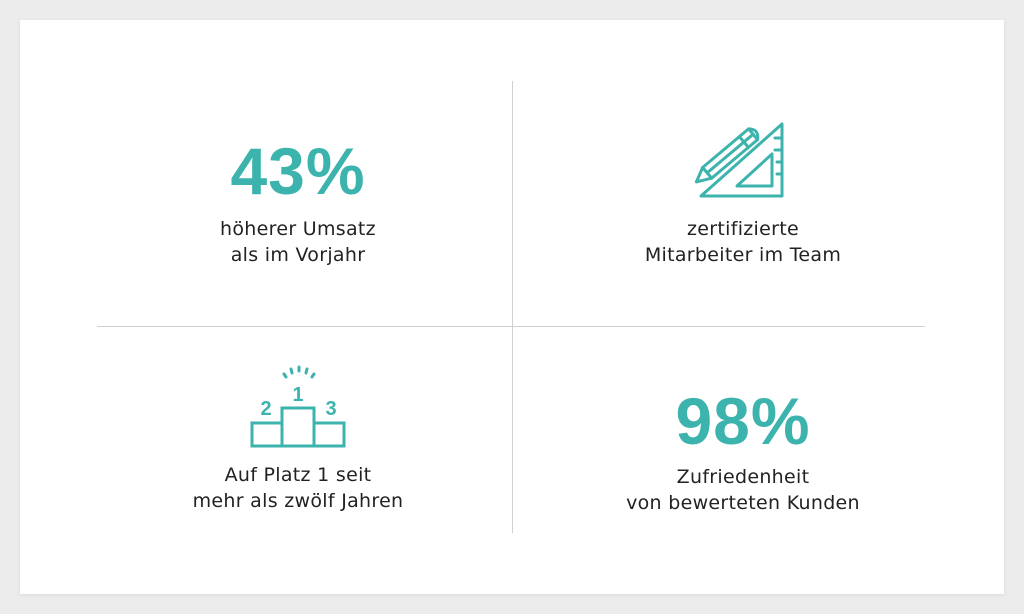  I want to click on stat-revenue-caption: höherer Umsatz als im Vorjahr, so click(298, 242).